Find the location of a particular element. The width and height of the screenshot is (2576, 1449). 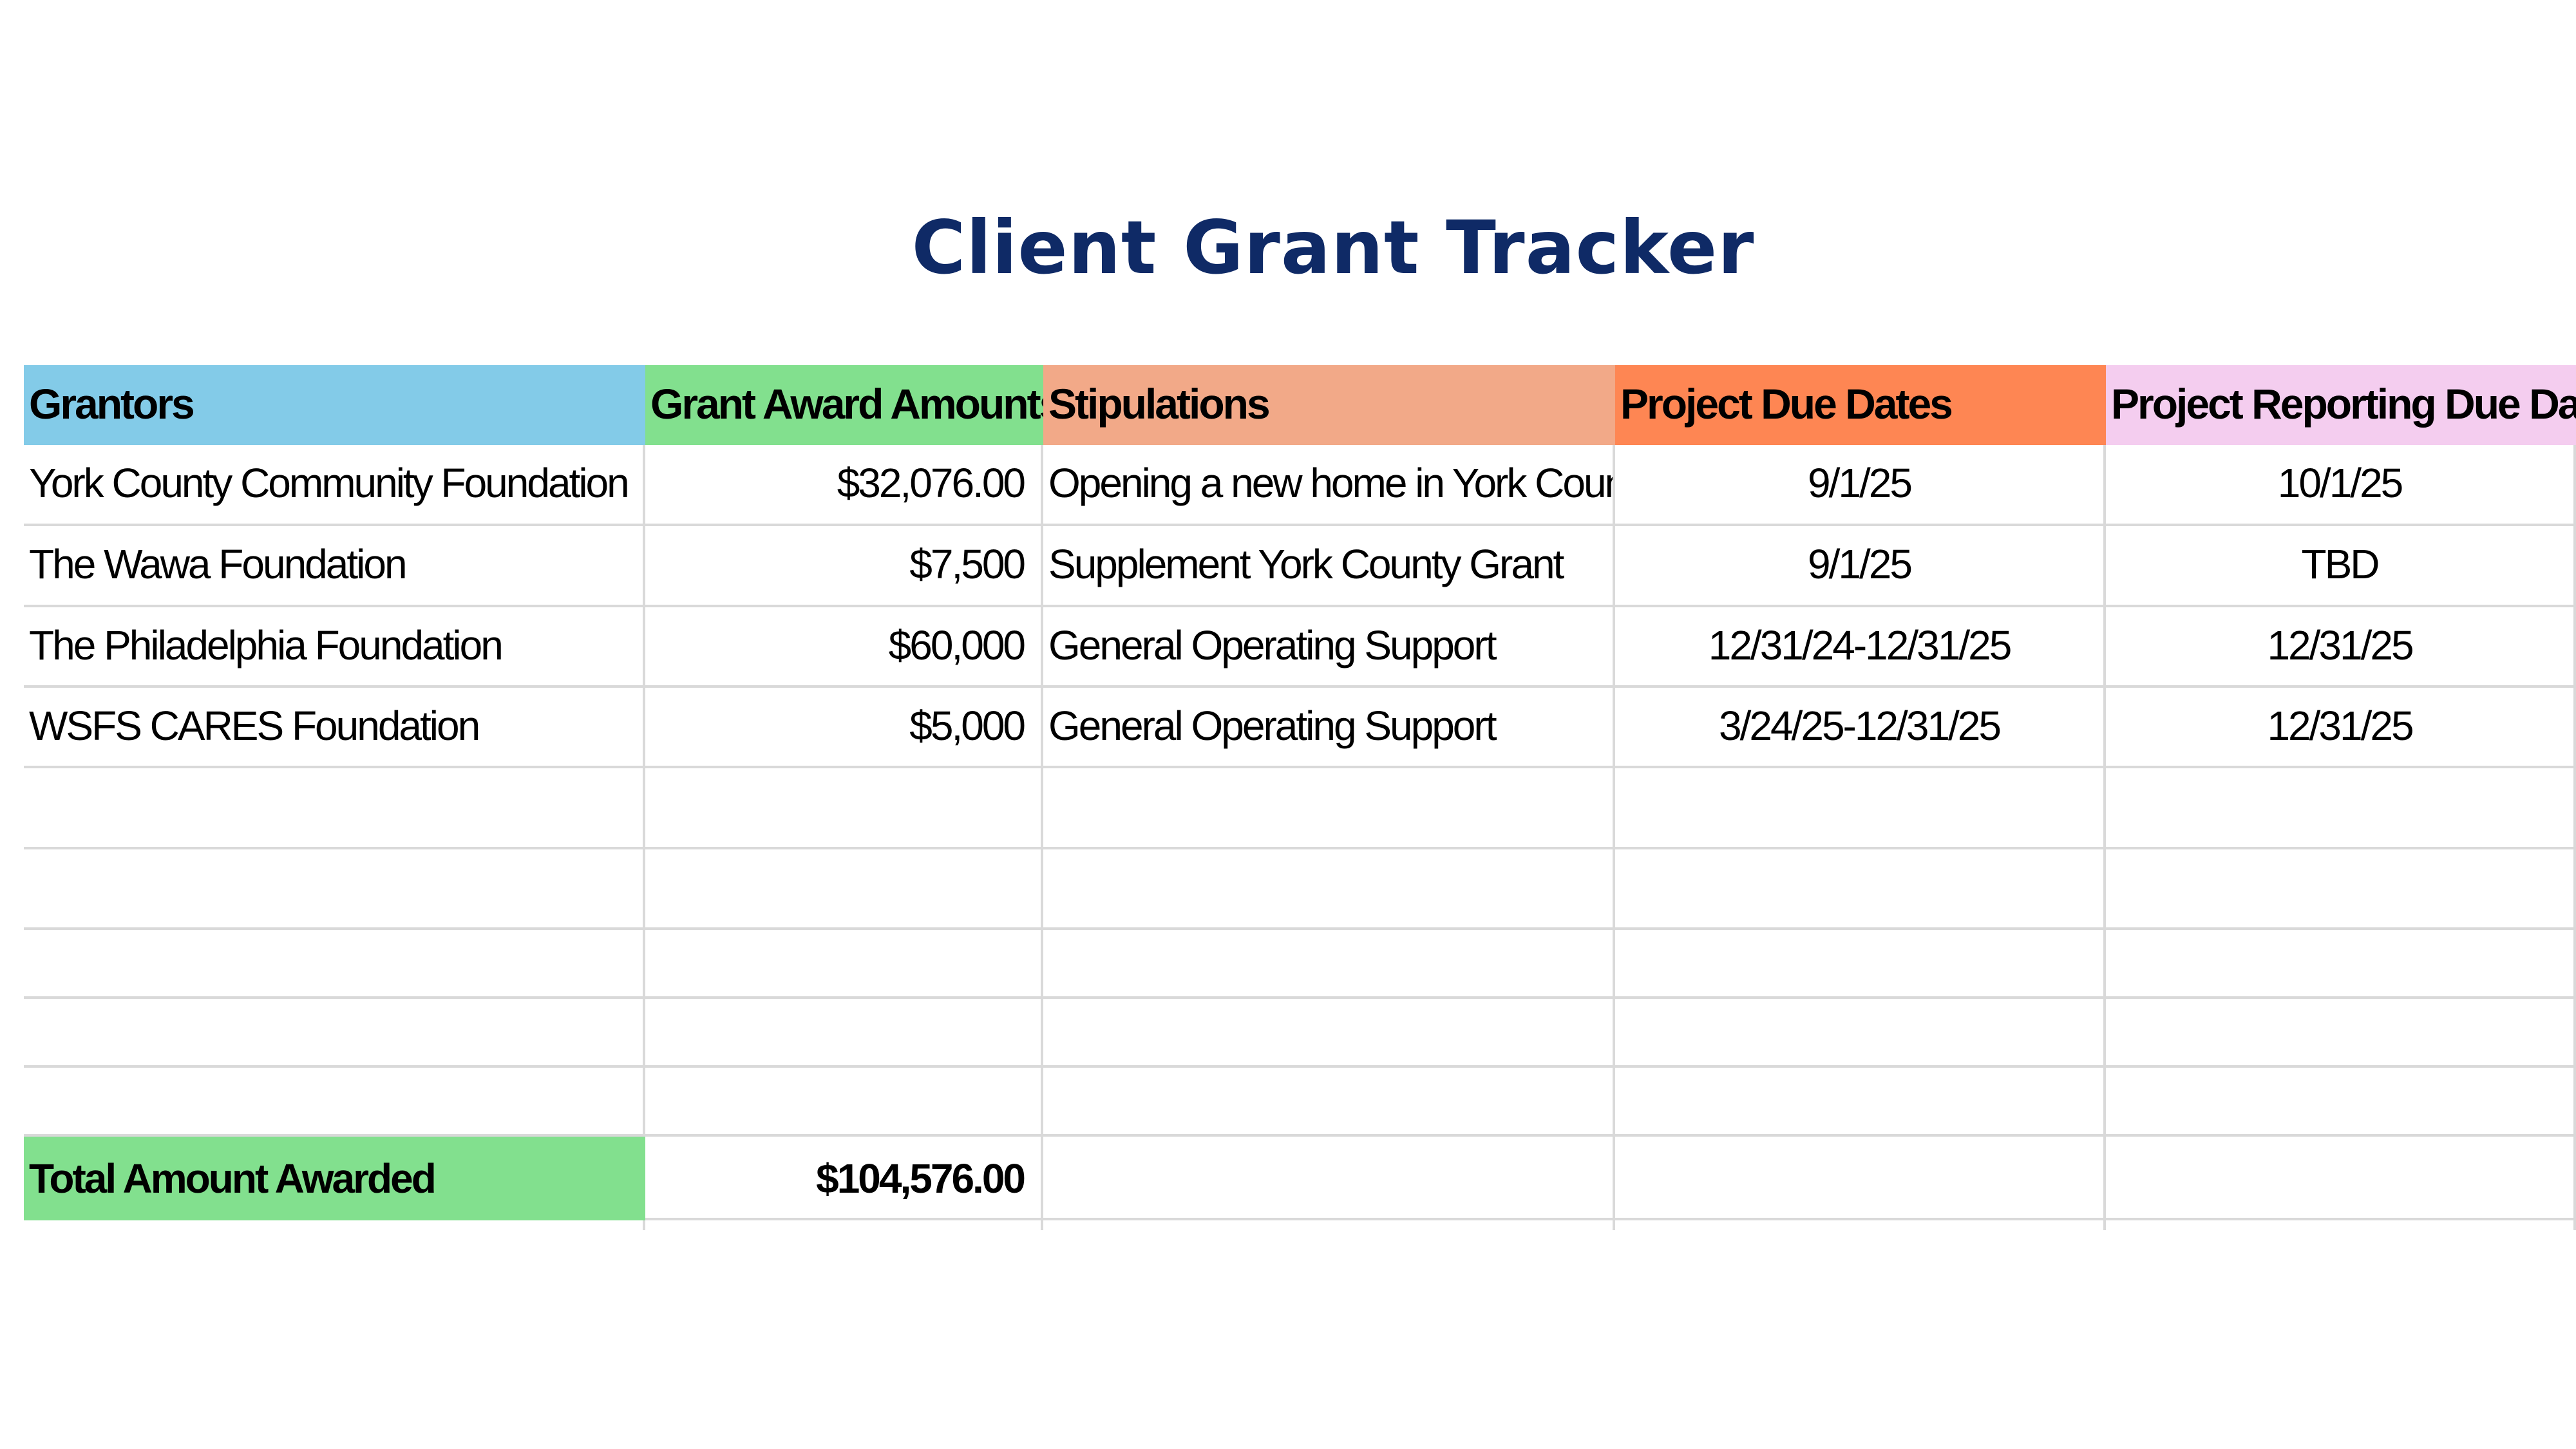

cell-amount: $7,500 is located at coordinates (844, 566).